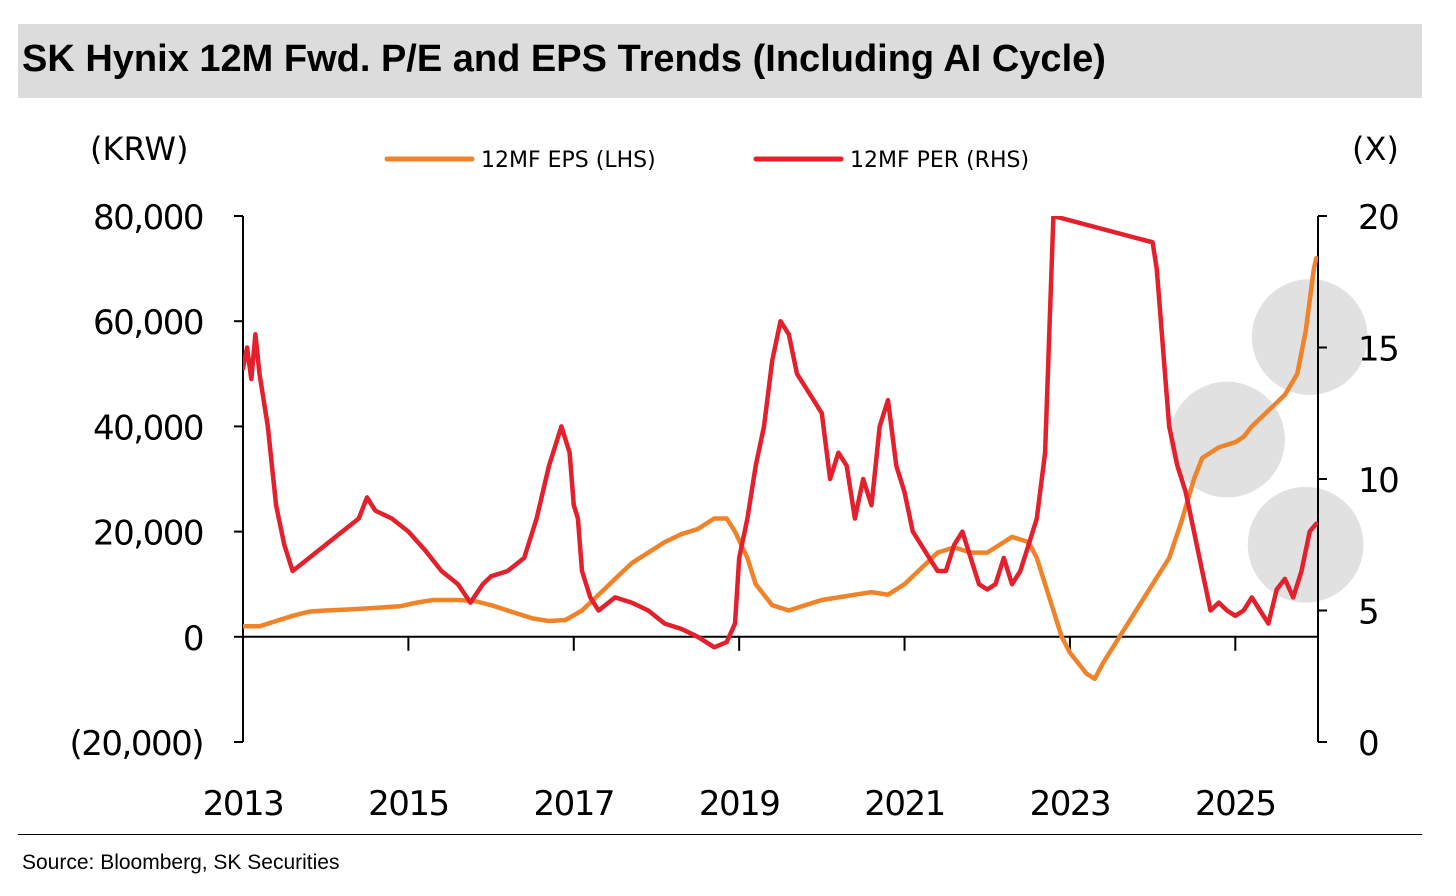 The height and width of the screenshot is (896, 1456). I want to click on x-tick-label: 2019, so click(739, 804).